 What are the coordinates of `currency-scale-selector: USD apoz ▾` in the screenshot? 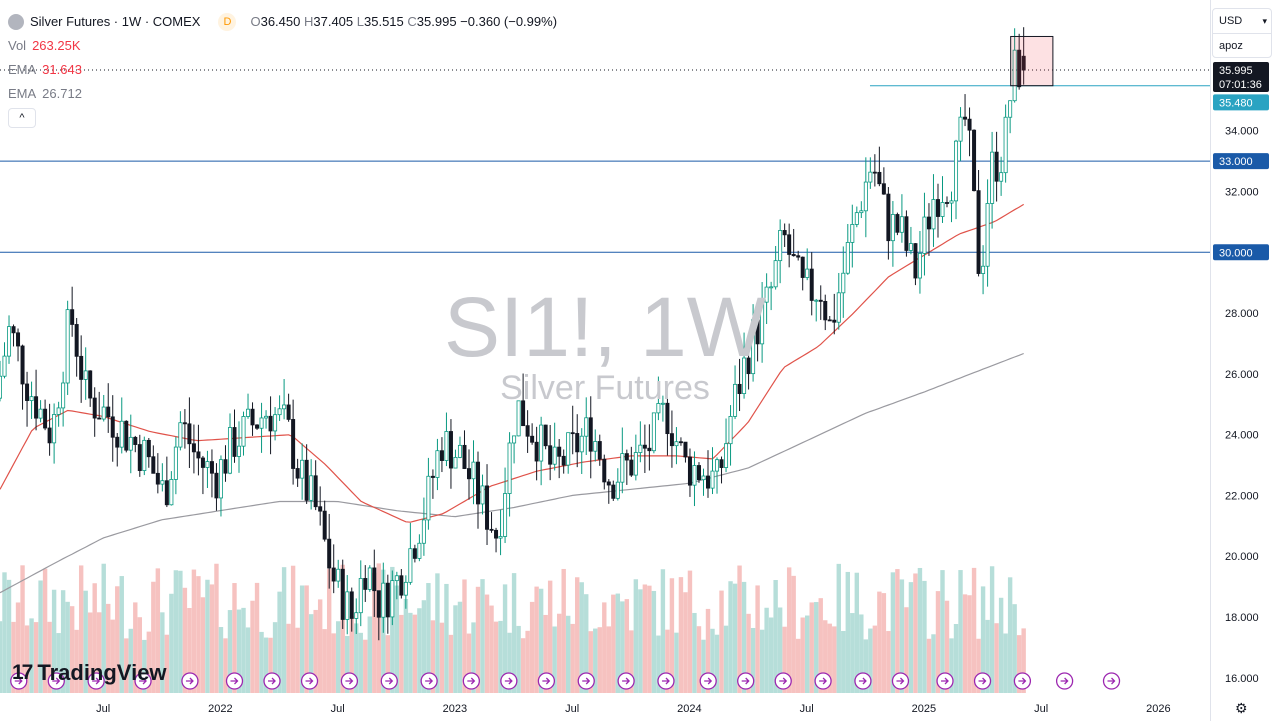 It's located at (1242, 33).